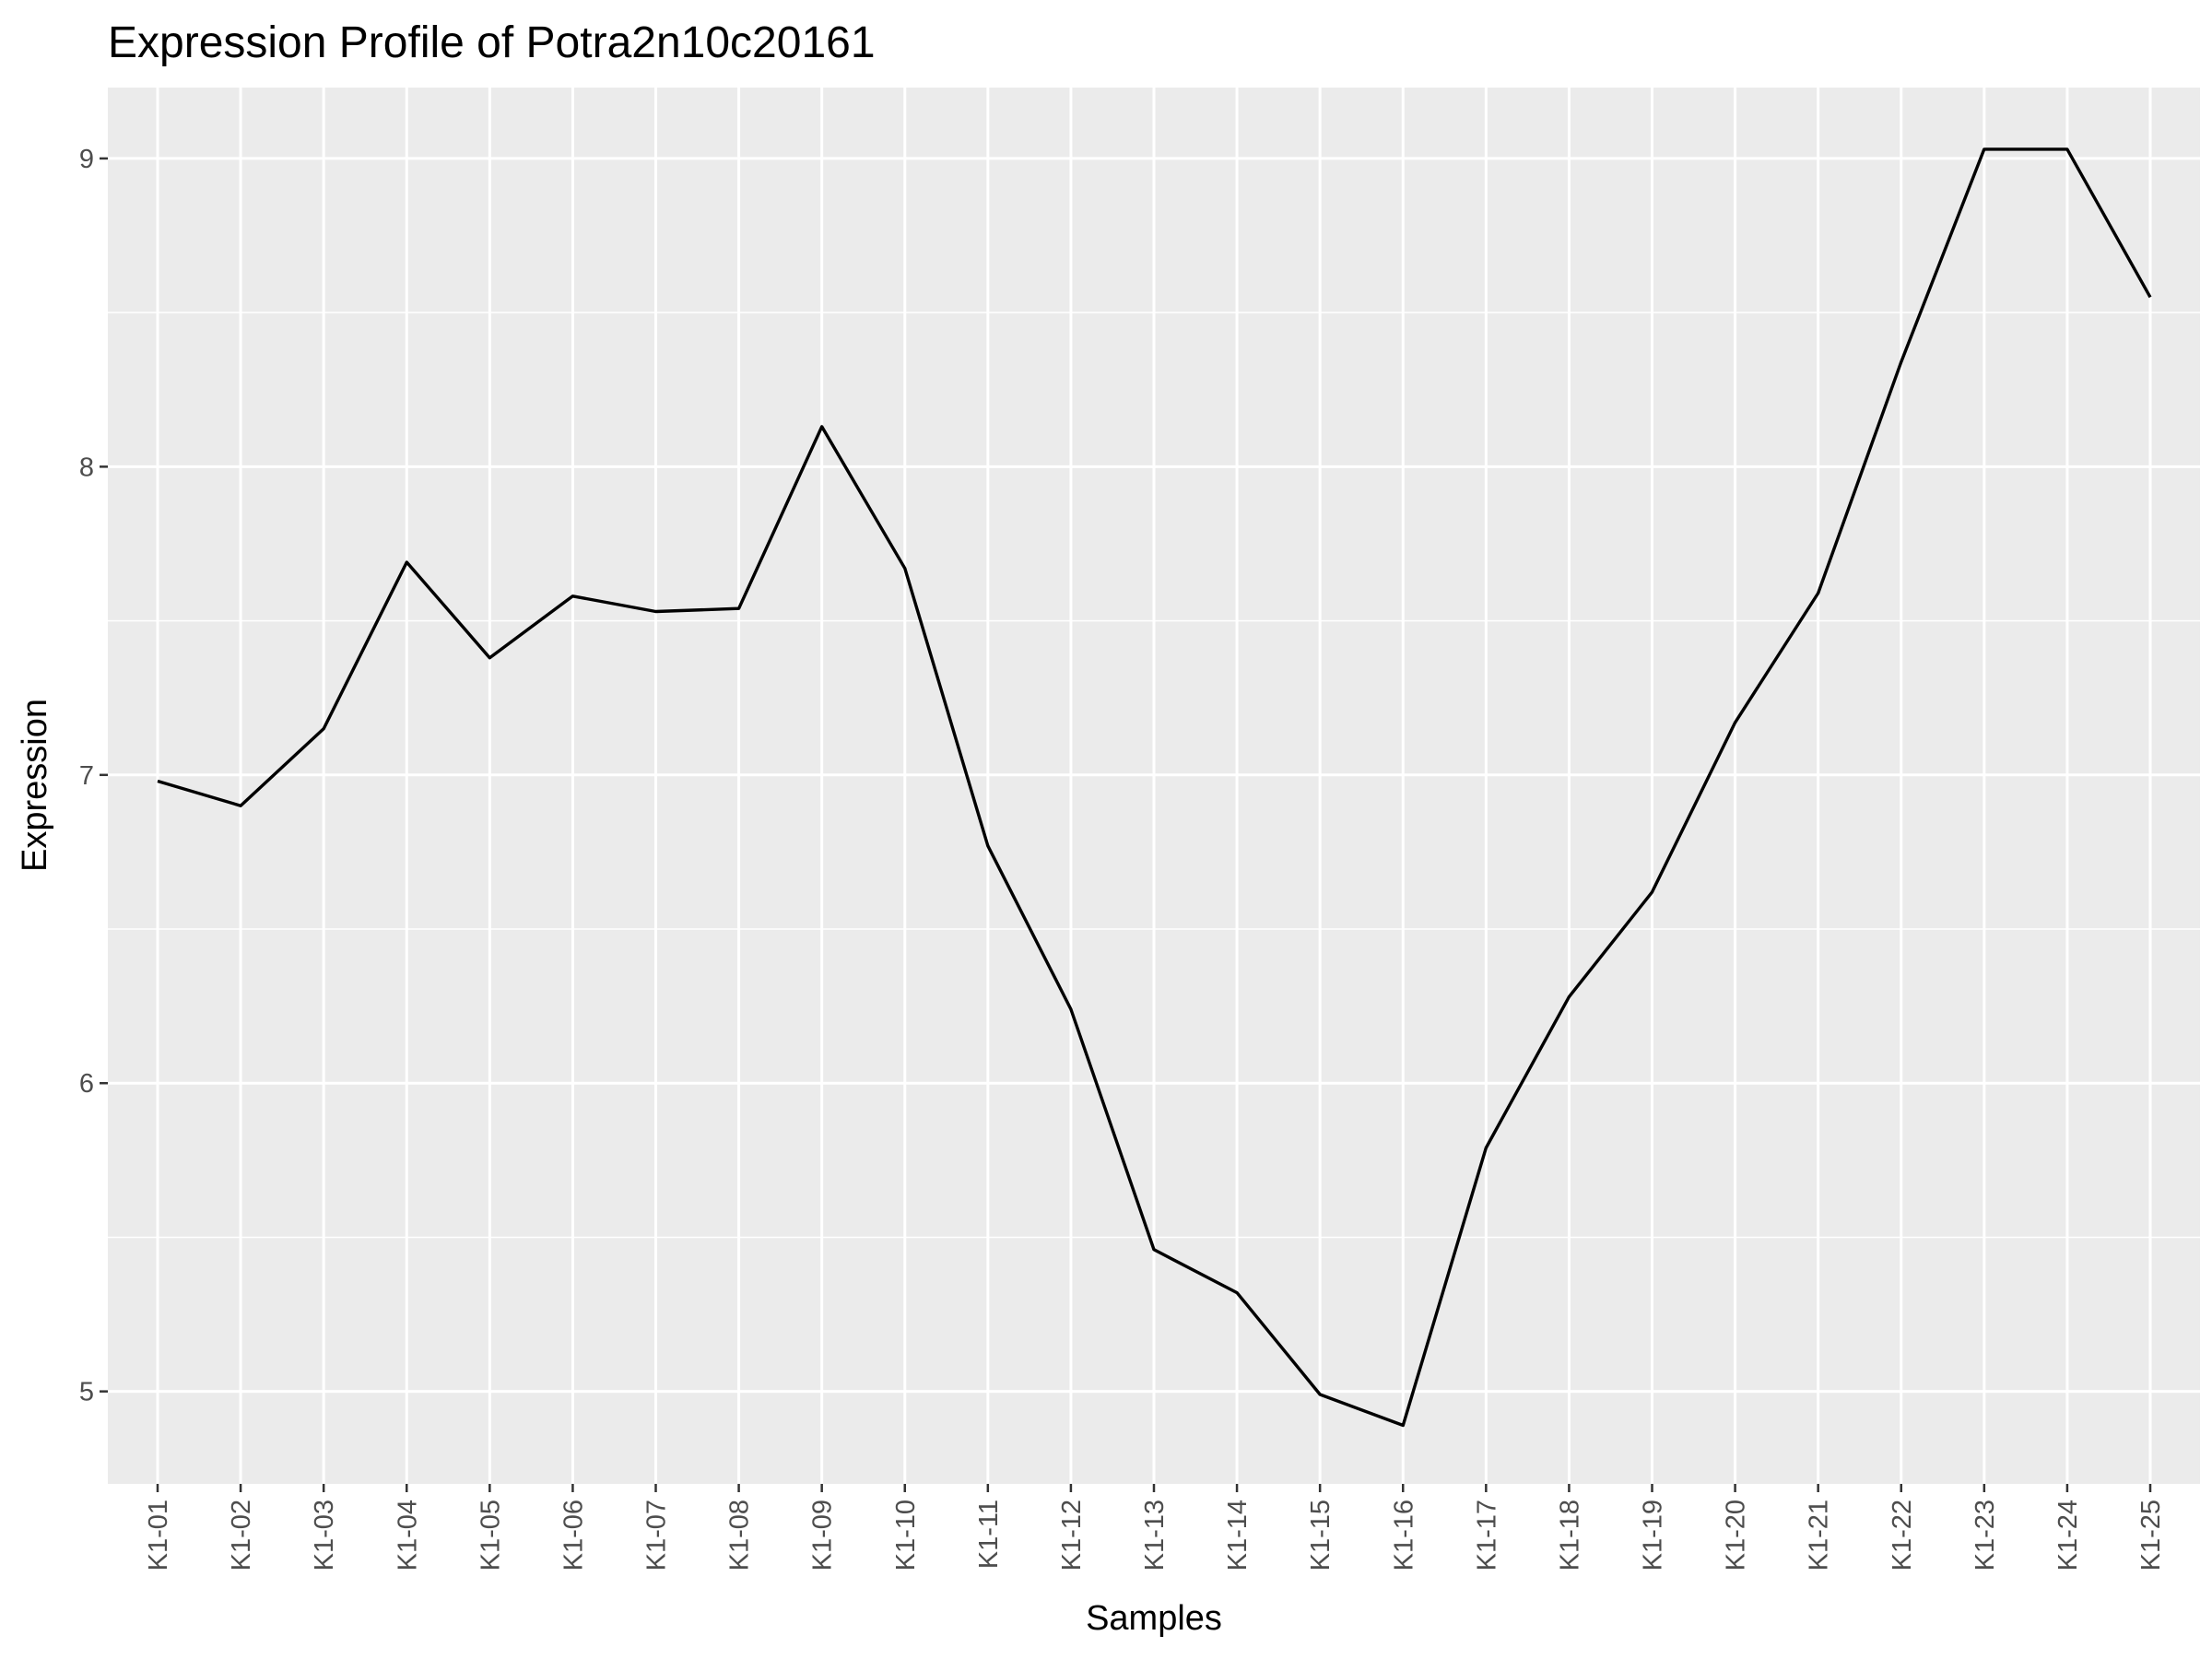 Image resolution: width=2212 pixels, height=1659 pixels. I want to click on y-axis-title: Expression, so click(35, 785).